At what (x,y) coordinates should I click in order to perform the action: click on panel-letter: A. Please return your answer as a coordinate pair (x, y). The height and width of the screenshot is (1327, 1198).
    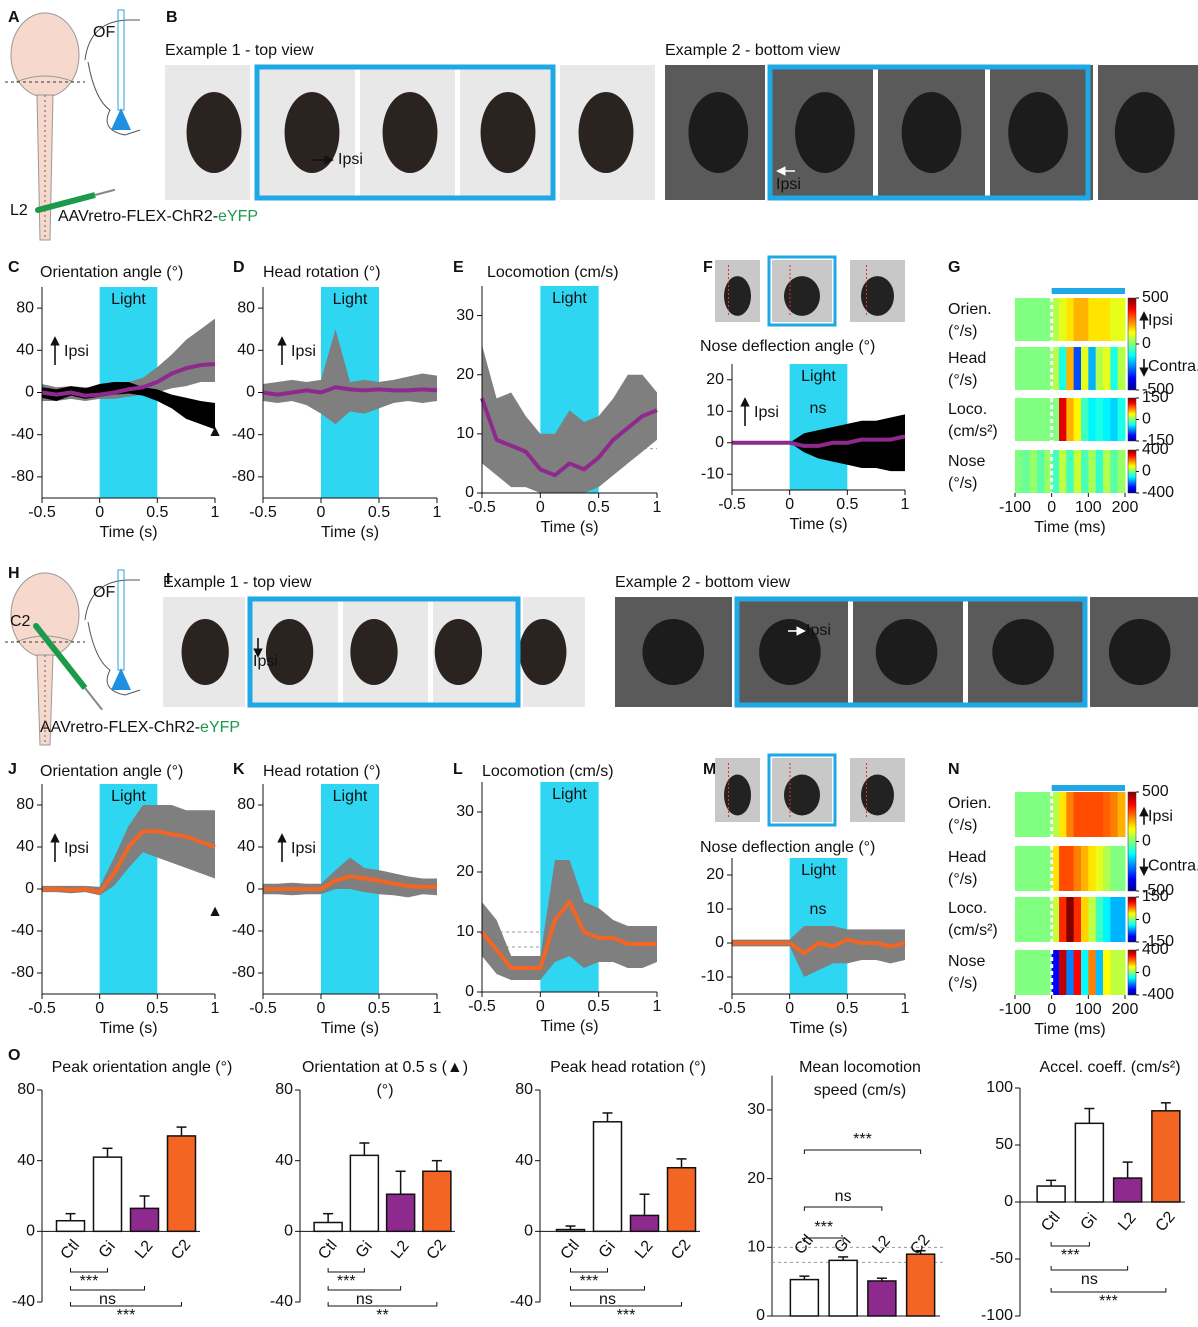
    Looking at the image, I should click on (14, 17).